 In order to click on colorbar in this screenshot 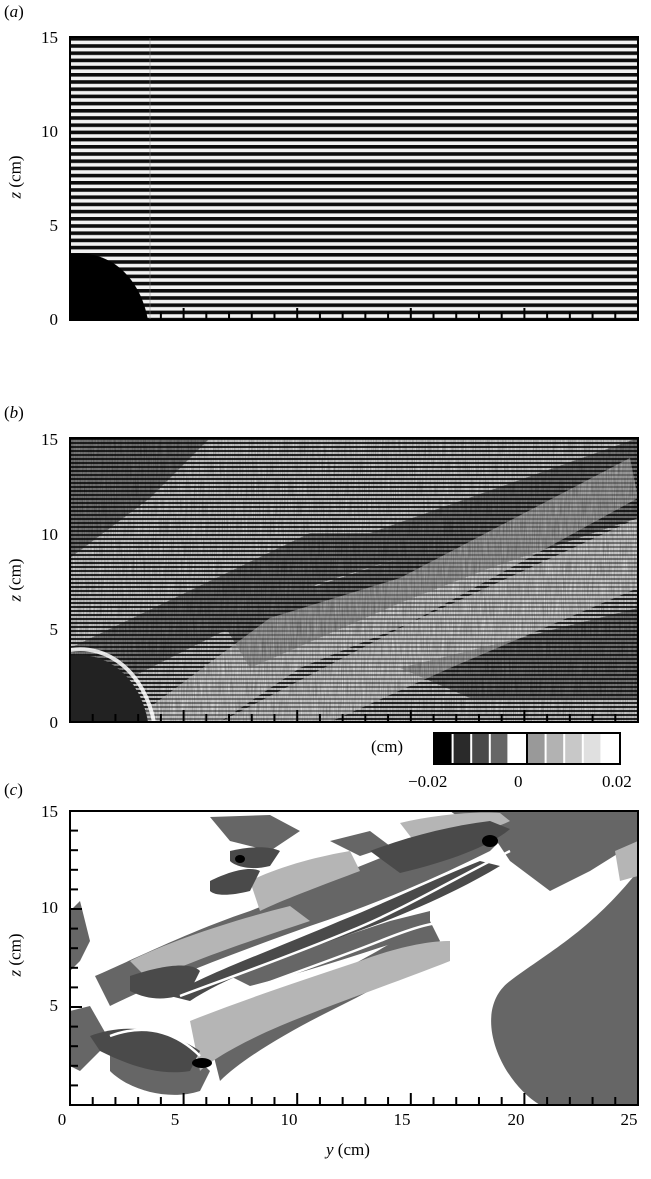, I will do `click(527, 748)`.